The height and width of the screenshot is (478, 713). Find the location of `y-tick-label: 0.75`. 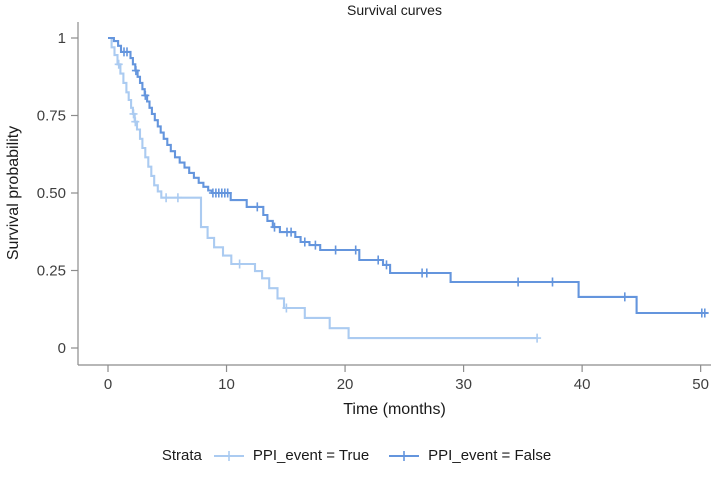

y-tick-label: 0.75 is located at coordinates (51, 116).